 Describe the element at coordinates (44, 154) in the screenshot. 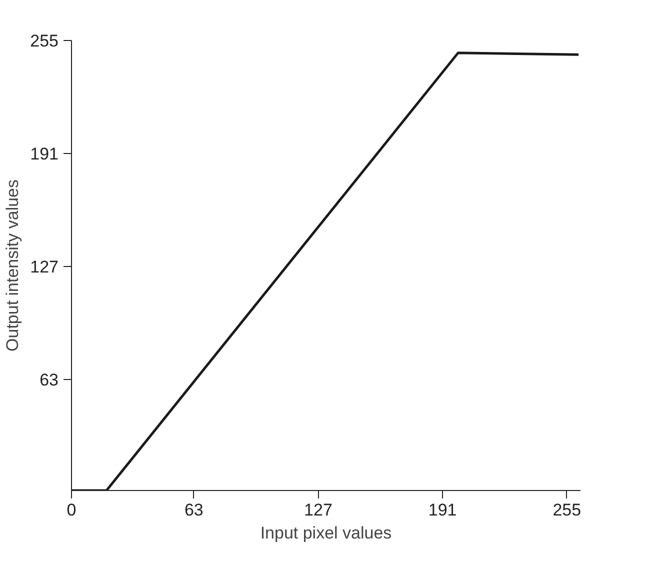

I see `y-tick-label: 191` at that location.